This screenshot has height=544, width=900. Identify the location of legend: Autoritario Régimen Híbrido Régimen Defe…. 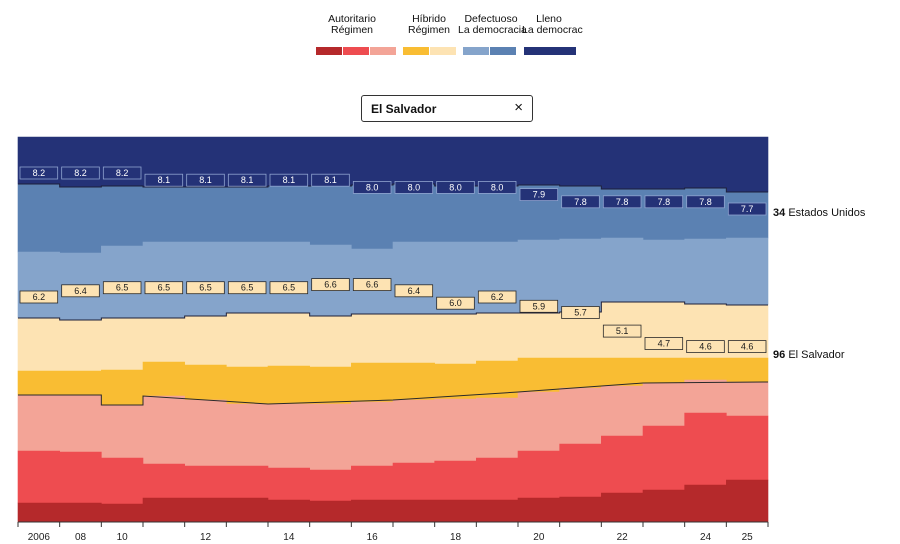
(447, 36).